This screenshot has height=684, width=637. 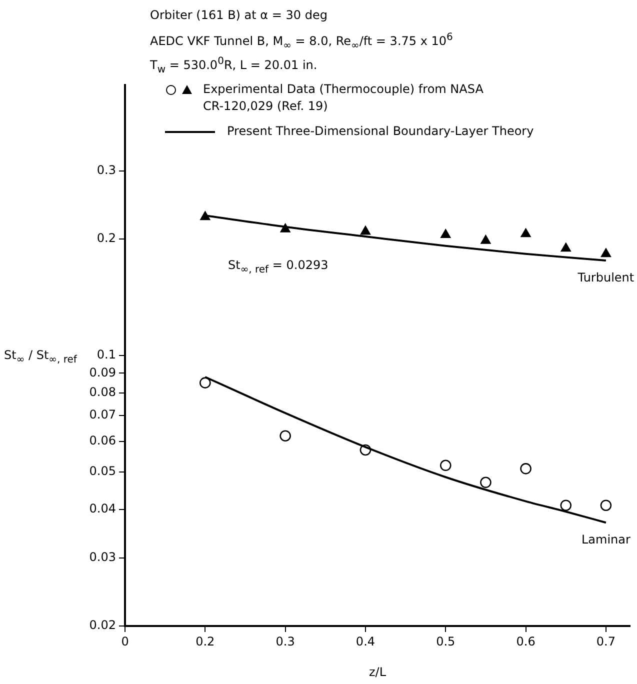 What do you see at coordinates (102, 372) in the screenshot?
I see `y-tick-label: 0.09` at bounding box center [102, 372].